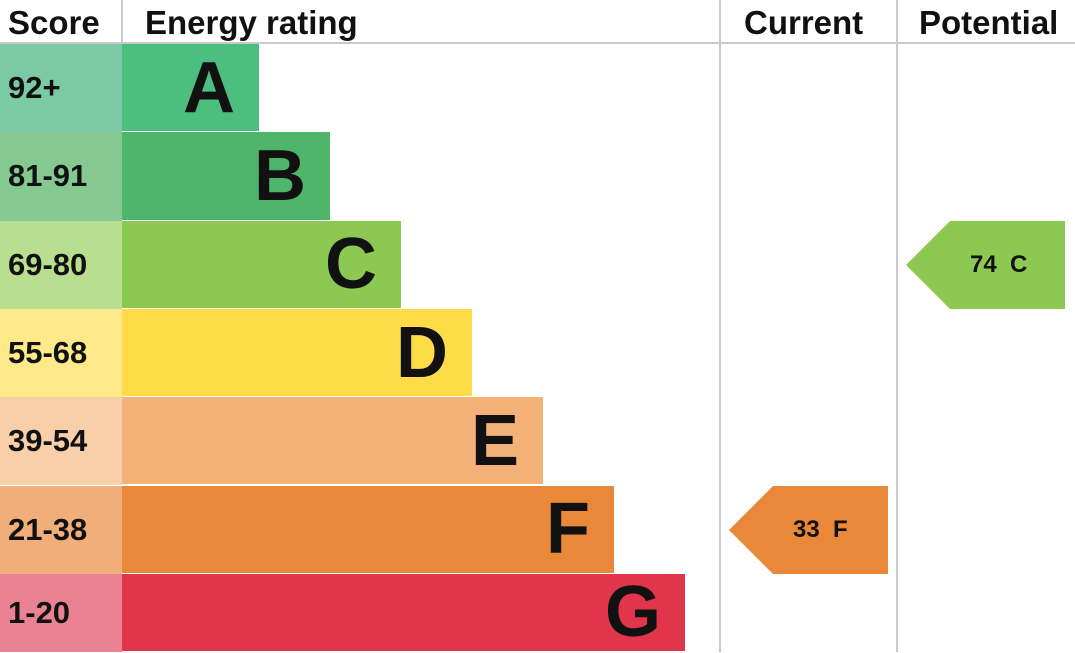 Image resolution: width=1075 pixels, height=653 pixels. Describe the element at coordinates (632, 612) in the screenshot. I see `rating-letter-g: G` at that location.